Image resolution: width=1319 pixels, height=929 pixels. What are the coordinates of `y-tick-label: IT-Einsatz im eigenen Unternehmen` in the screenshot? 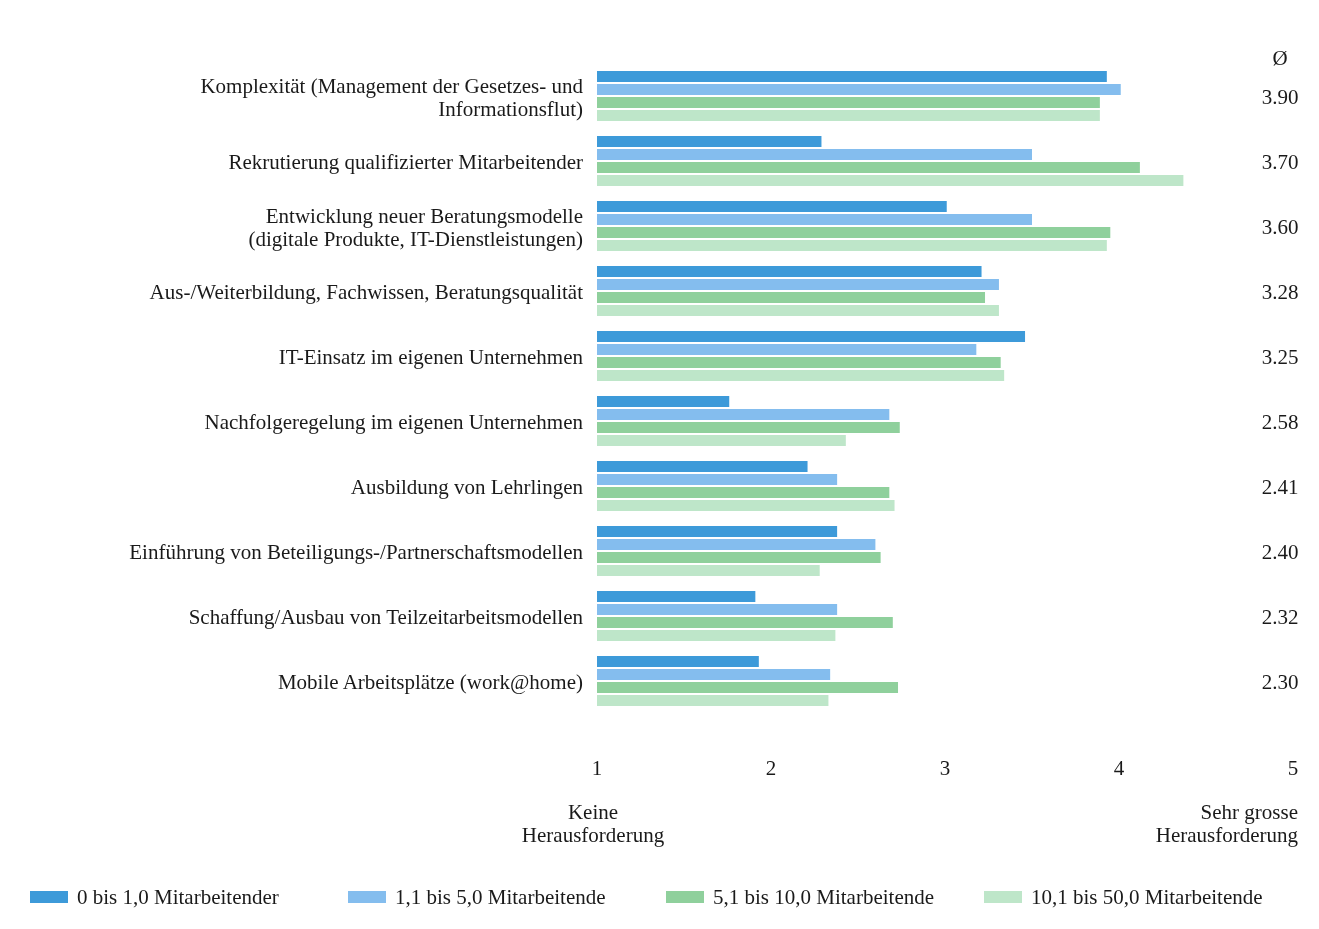 It's located at (431, 357).